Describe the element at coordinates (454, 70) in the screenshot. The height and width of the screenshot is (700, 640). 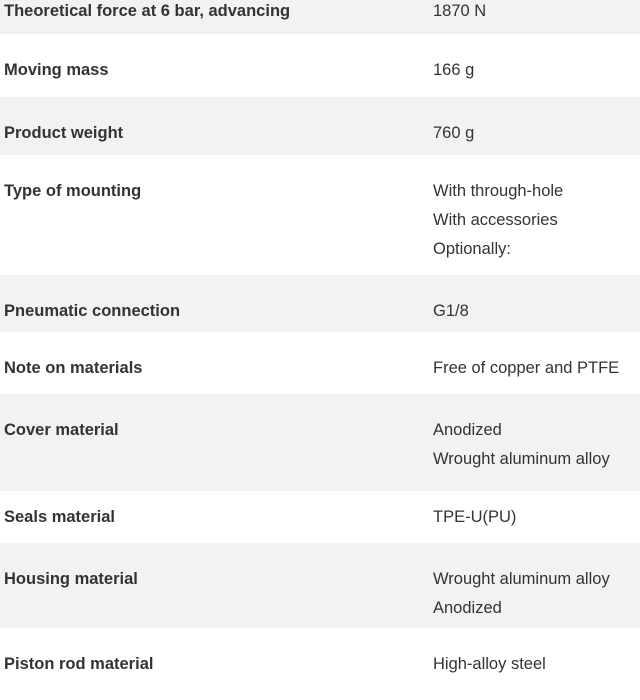
I see `value-line: 166 g` at that location.